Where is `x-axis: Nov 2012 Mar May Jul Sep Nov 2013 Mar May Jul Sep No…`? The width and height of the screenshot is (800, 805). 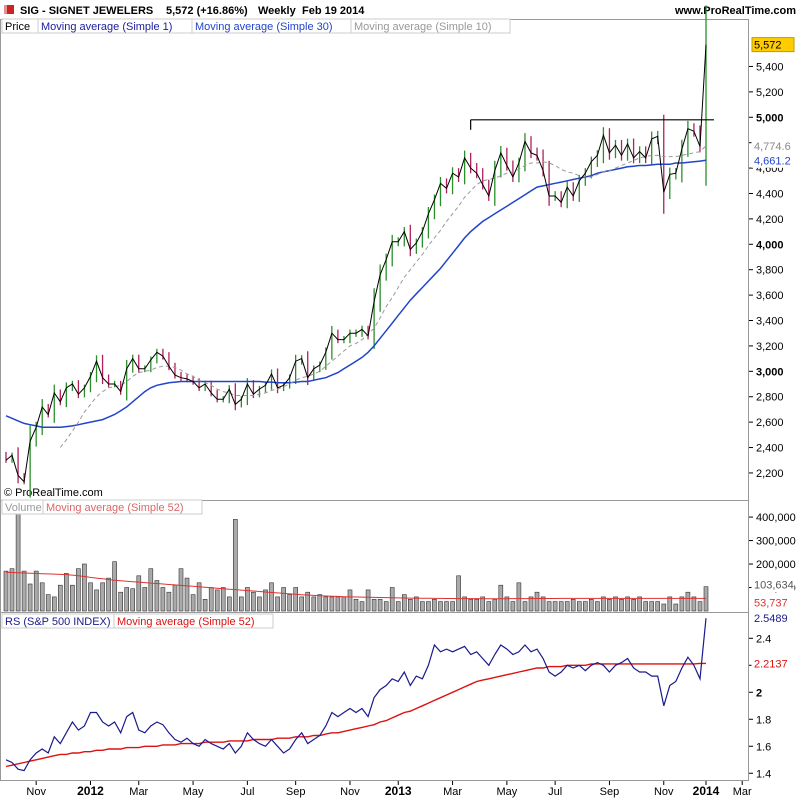
x-axis: Nov 2012 Mar May Jul Sep Nov 2013 Mar May Jul Sep No… is located at coordinates (389, 789).